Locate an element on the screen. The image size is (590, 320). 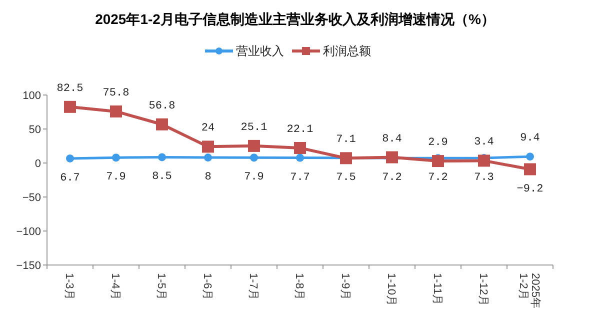
data-label: 25.1 is located at coordinates (254, 128).